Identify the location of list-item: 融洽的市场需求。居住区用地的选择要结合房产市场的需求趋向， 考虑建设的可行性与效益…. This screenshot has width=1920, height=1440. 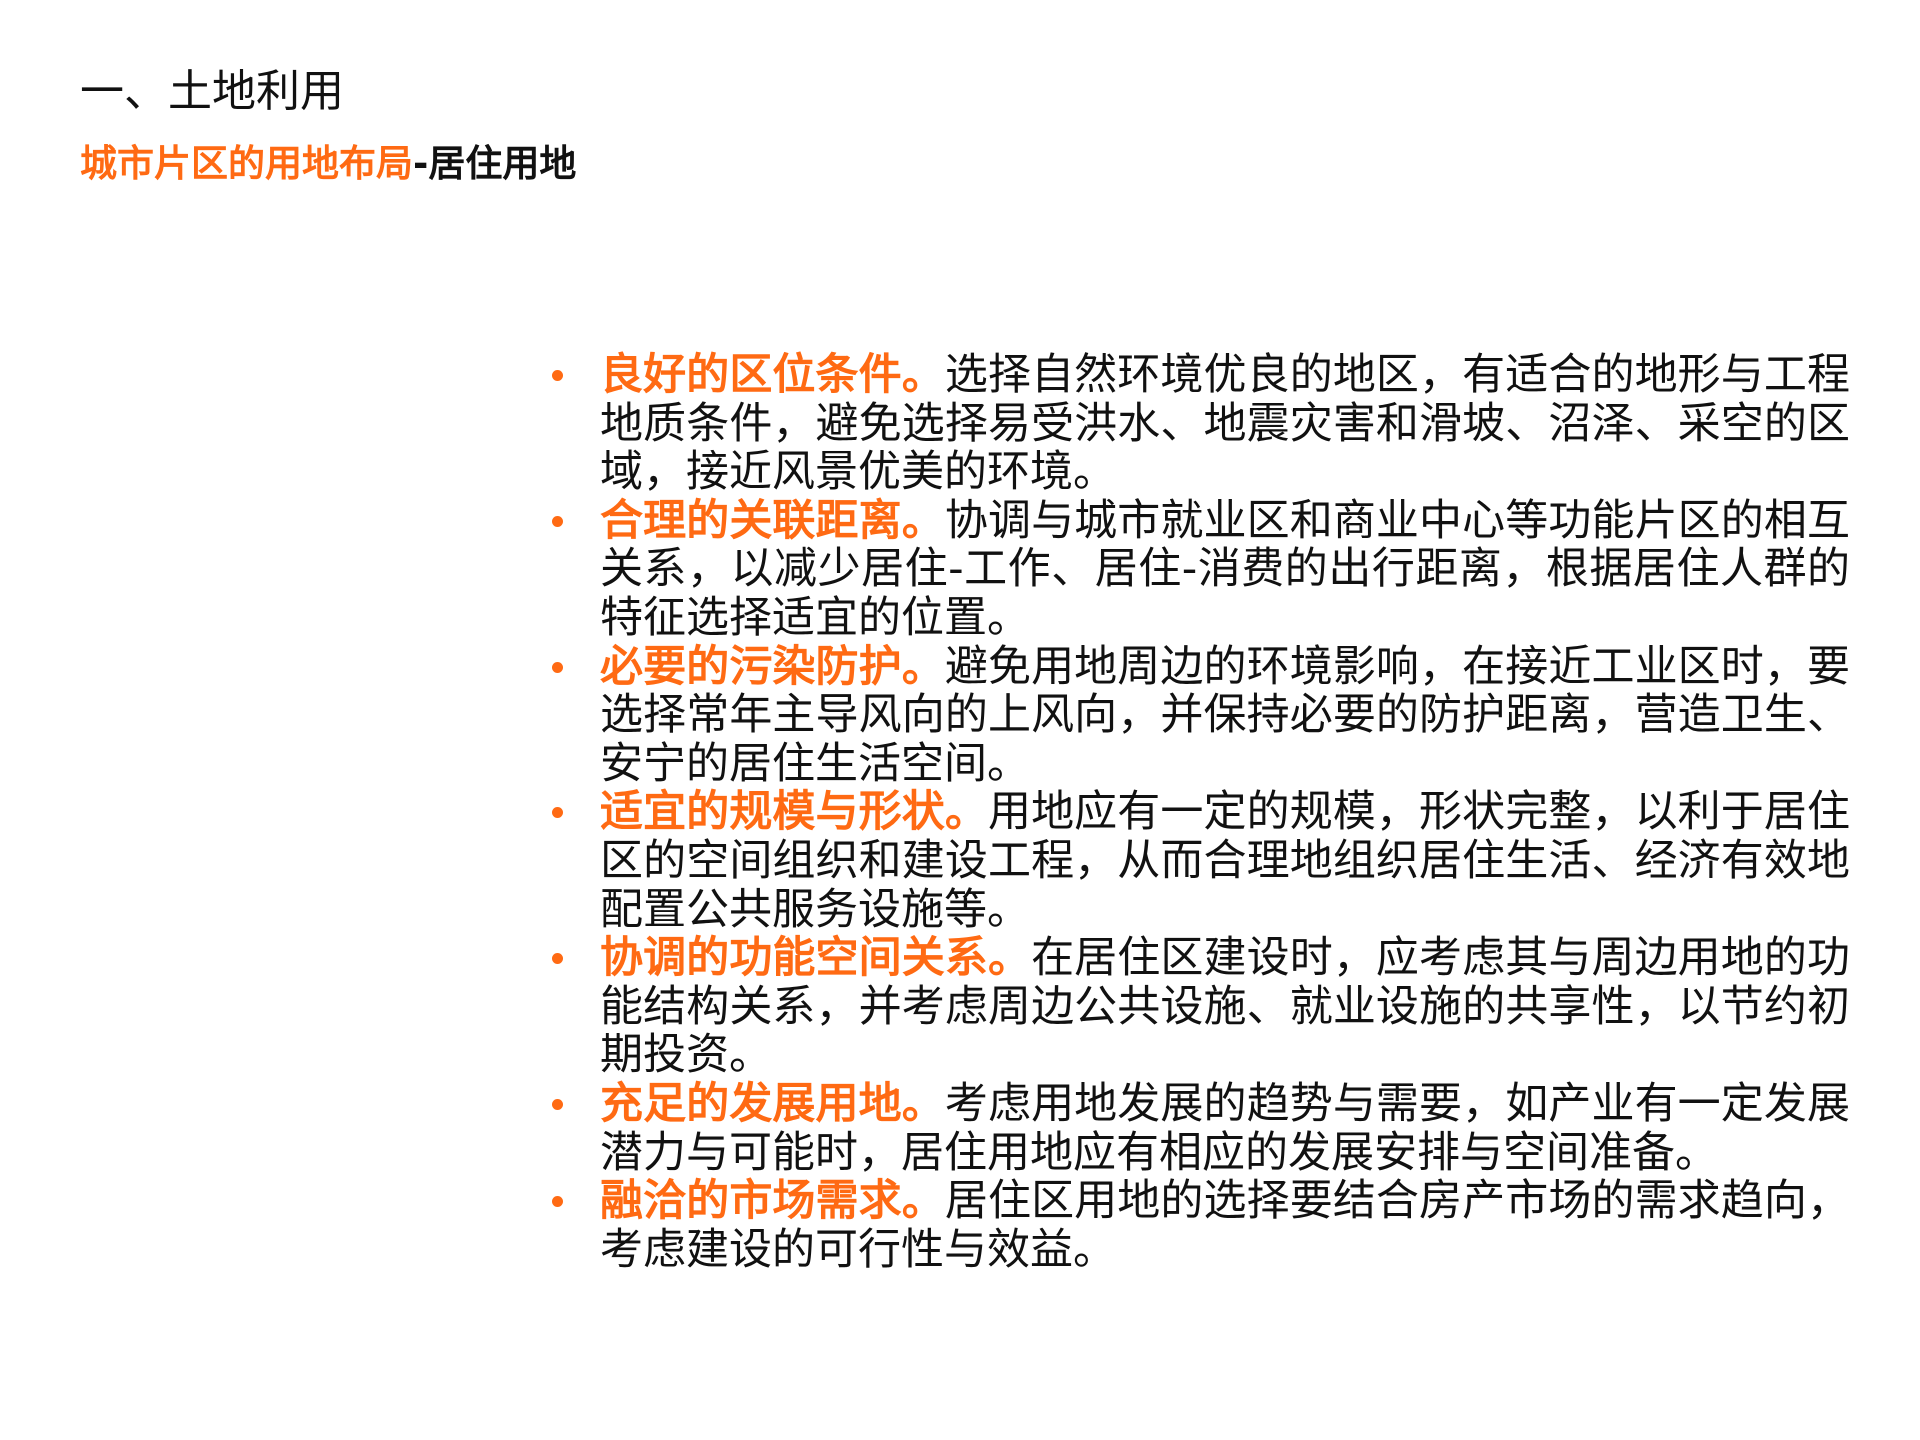
(1202, 1225).